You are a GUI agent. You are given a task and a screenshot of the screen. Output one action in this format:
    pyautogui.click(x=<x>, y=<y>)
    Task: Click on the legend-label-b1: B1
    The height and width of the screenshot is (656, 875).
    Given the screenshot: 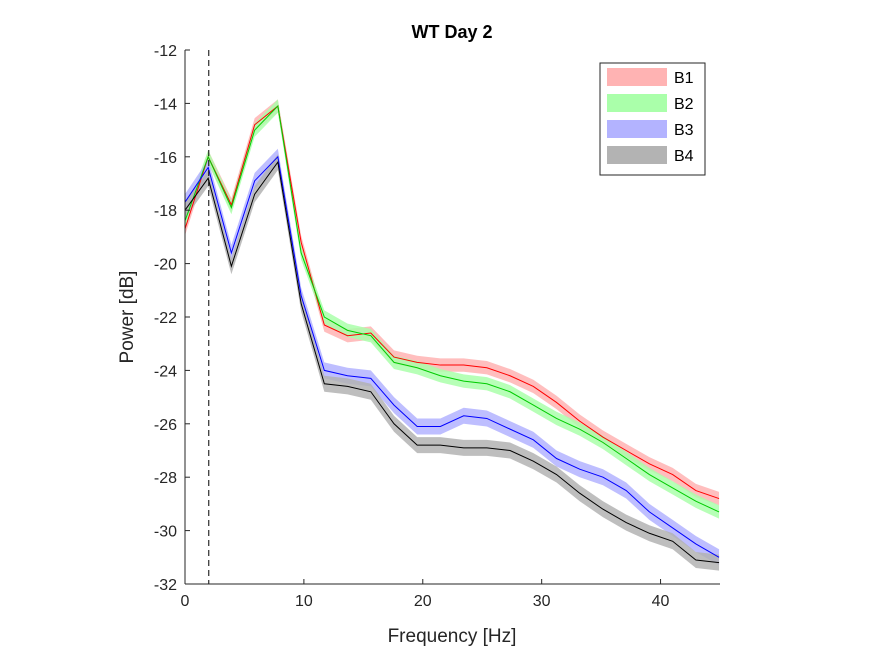 What is the action you would take?
    pyautogui.click(x=684, y=78)
    